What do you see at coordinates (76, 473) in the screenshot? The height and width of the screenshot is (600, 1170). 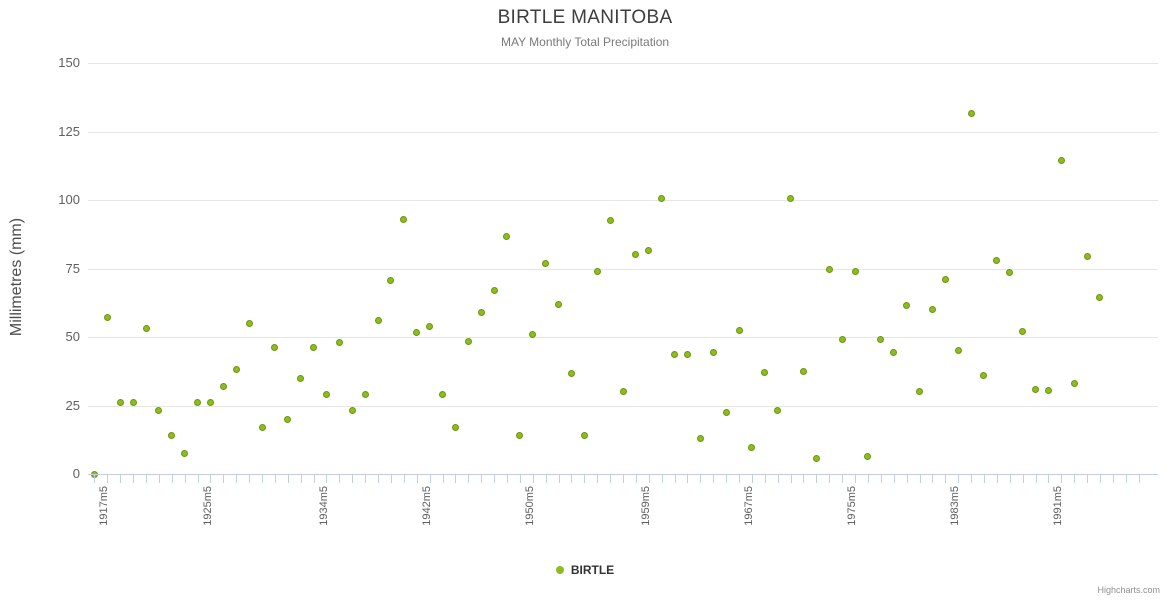 I see `y-axis-tick-label: 0` at bounding box center [76, 473].